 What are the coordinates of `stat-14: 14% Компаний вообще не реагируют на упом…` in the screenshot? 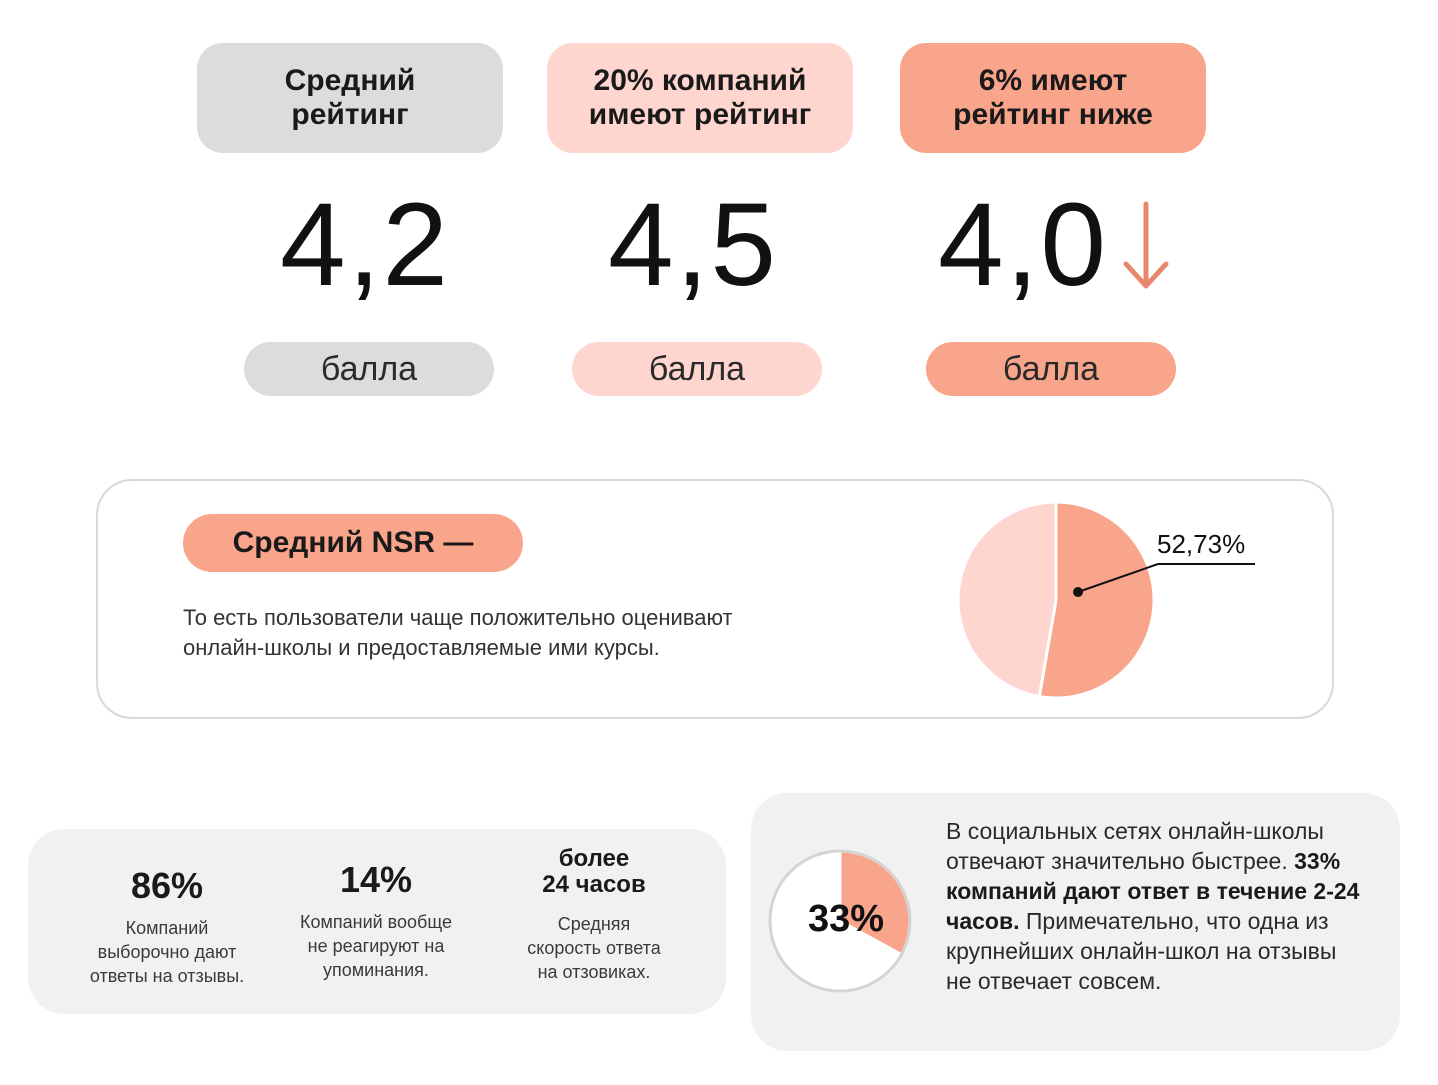 It's located at (376, 921).